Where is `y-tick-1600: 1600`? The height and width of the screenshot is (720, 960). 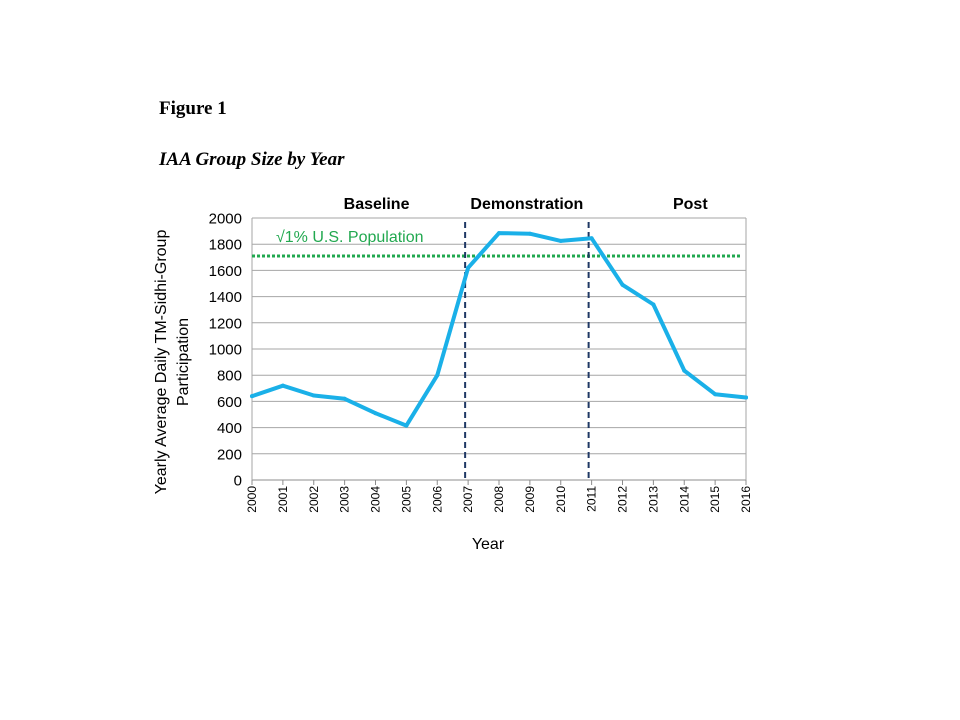
y-tick-1600: 1600 is located at coordinates (225, 271).